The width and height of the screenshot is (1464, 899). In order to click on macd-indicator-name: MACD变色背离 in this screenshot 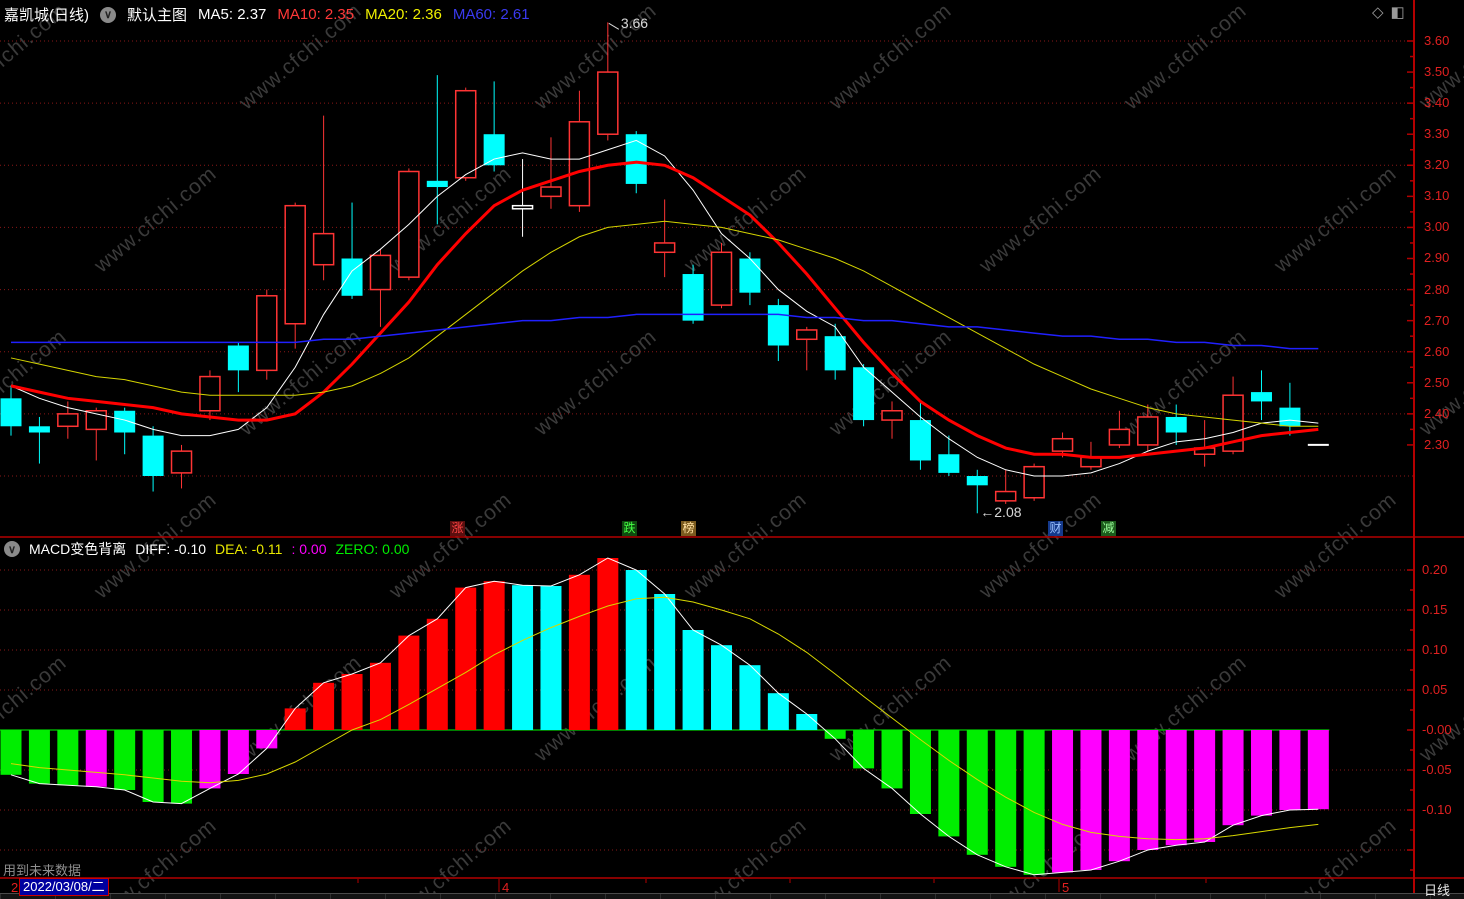, I will do `click(78, 549)`.